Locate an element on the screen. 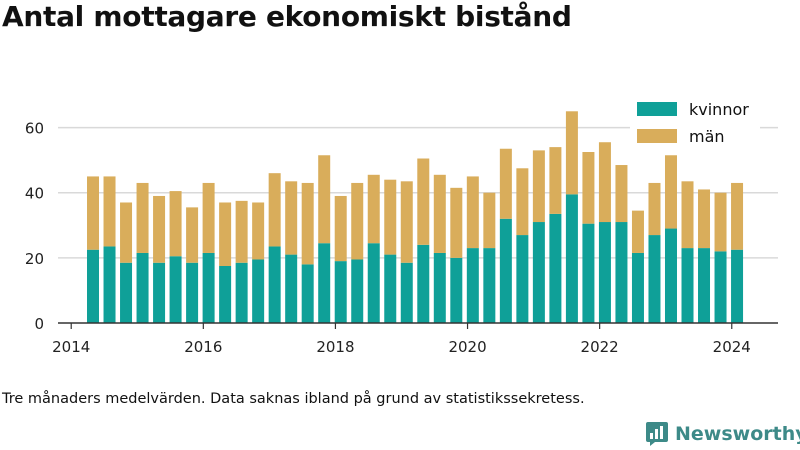 This screenshot has width=800, height=450. chart-title: Antal mottagare ekonomiskt bistånd is located at coordinates (287, 16).